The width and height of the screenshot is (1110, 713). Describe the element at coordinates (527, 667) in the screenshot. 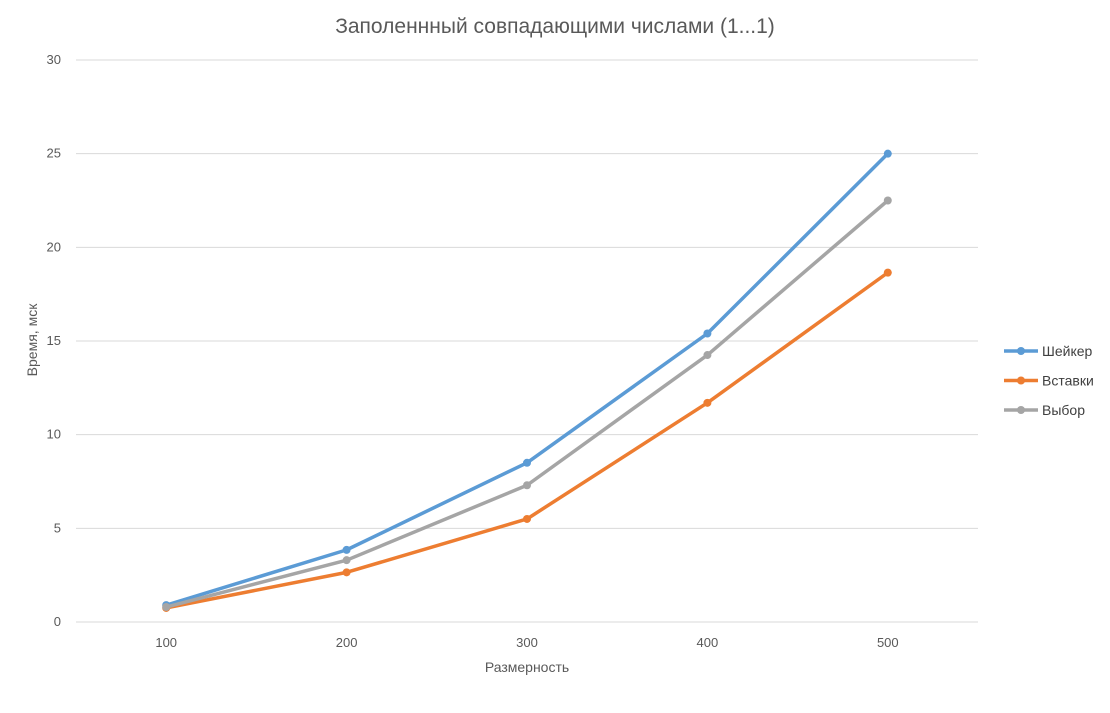

I see `x-axis-title: Размерность` at that location.